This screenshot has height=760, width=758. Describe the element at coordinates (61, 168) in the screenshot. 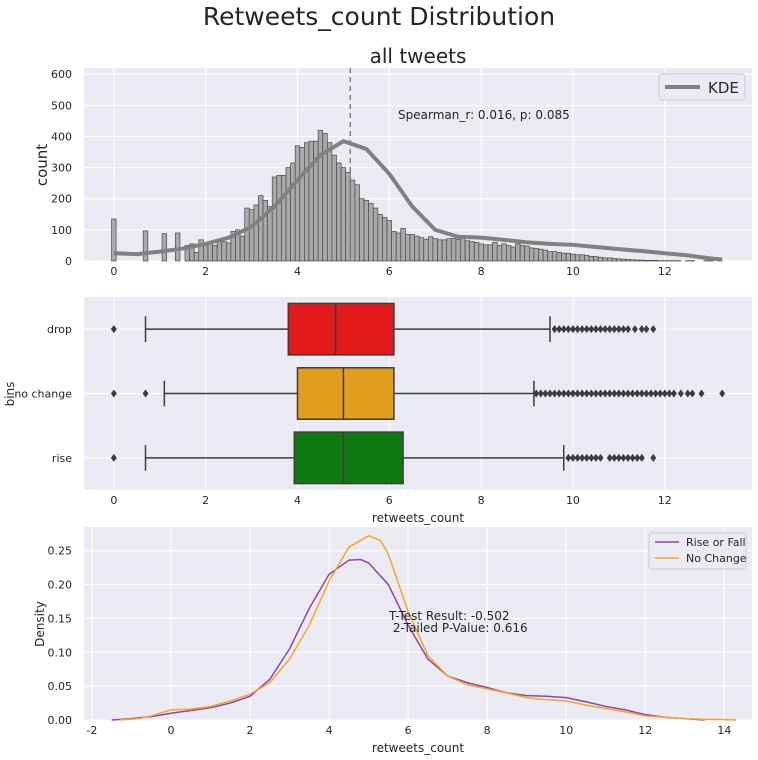

I see `y-tick-label: 300` at that location.